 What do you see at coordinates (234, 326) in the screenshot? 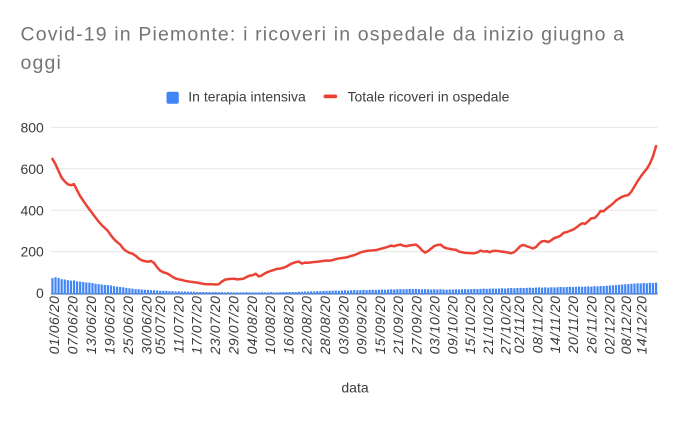
I see `svg-text: 29/07/20` at bounding box center [234, 326].